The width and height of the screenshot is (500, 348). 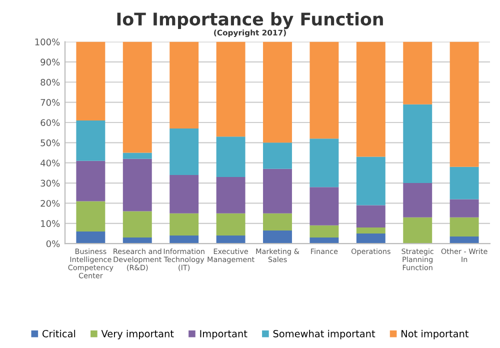 I want to click on legend-label: Not important, so click(x=435, y=335).